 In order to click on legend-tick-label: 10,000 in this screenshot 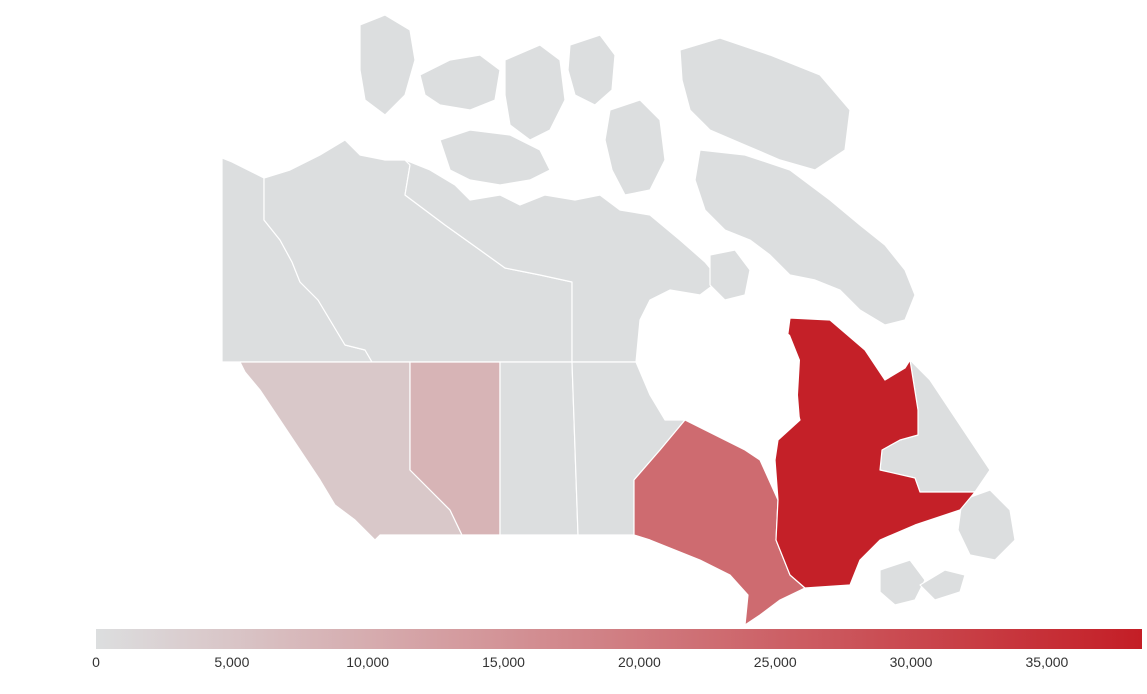, I will do `click(368, 662)`.